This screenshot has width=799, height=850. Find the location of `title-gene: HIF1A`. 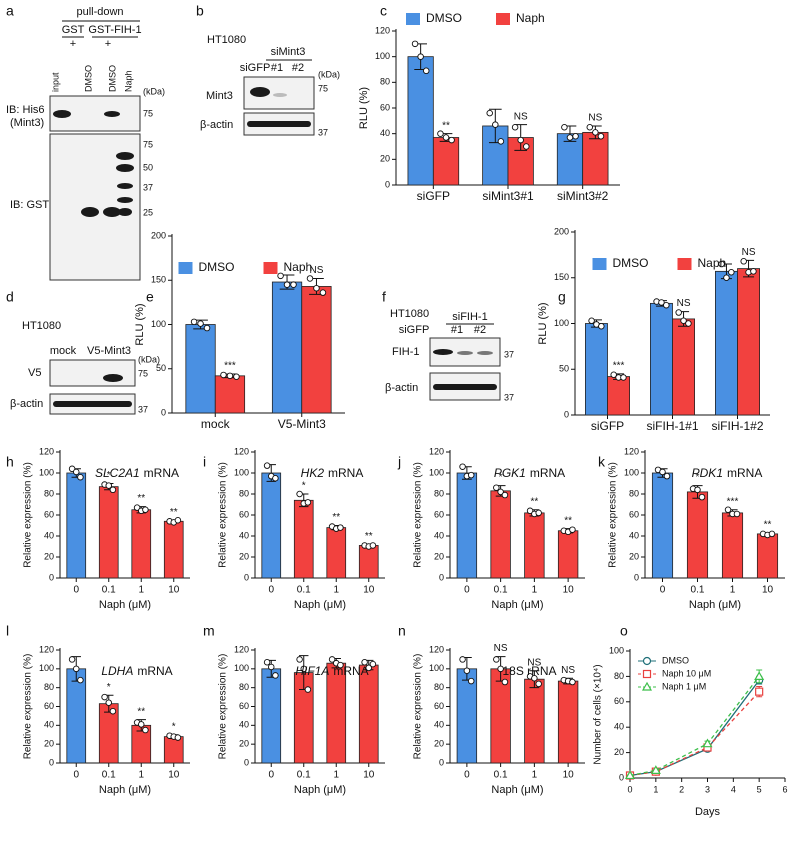

title-gene: HIF1A is located at coordinates (312, 671).